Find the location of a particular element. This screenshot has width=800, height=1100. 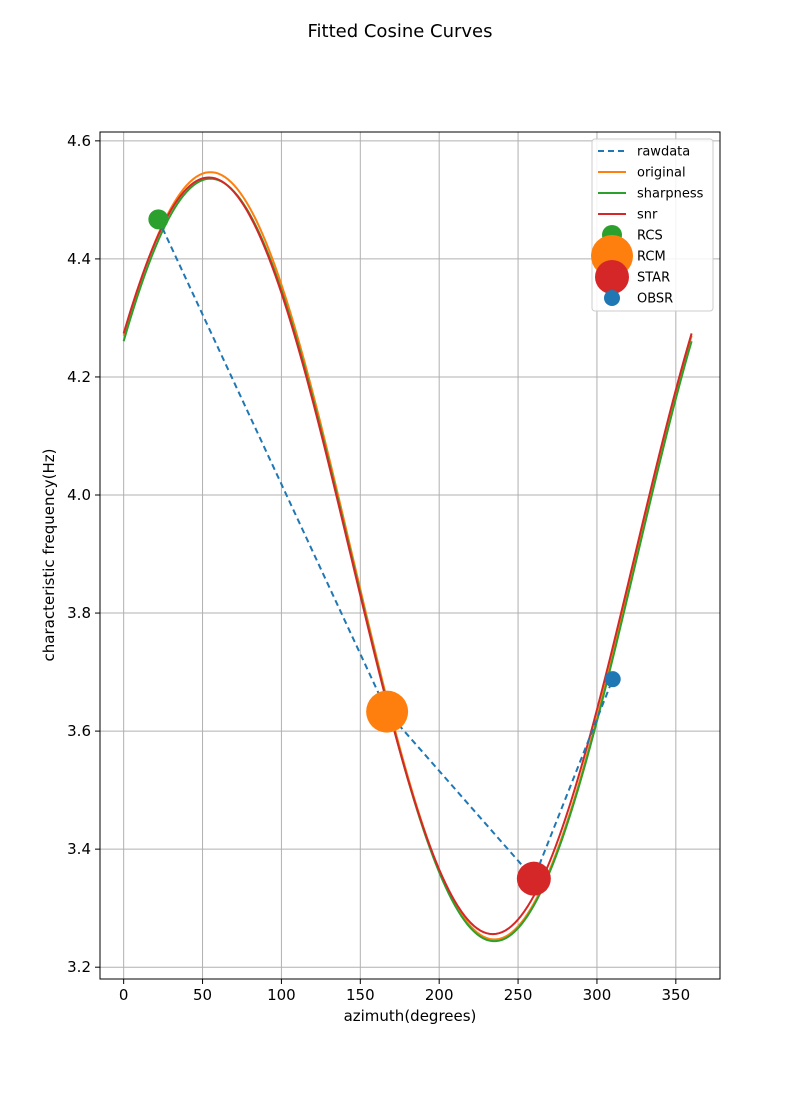

x-tick-label: 200 is located at coordinates (439, 995).